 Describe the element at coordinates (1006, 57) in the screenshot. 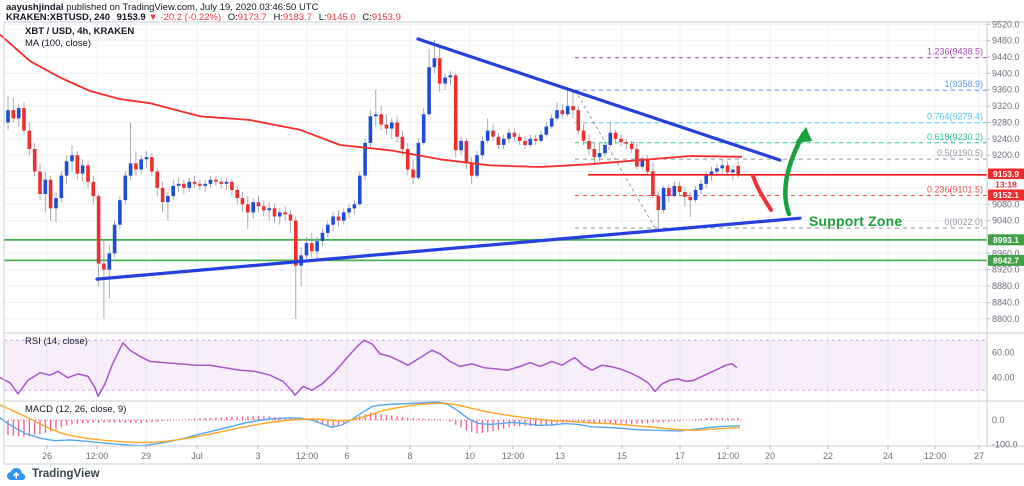

I see `svg-text: 9440.0` at that location.